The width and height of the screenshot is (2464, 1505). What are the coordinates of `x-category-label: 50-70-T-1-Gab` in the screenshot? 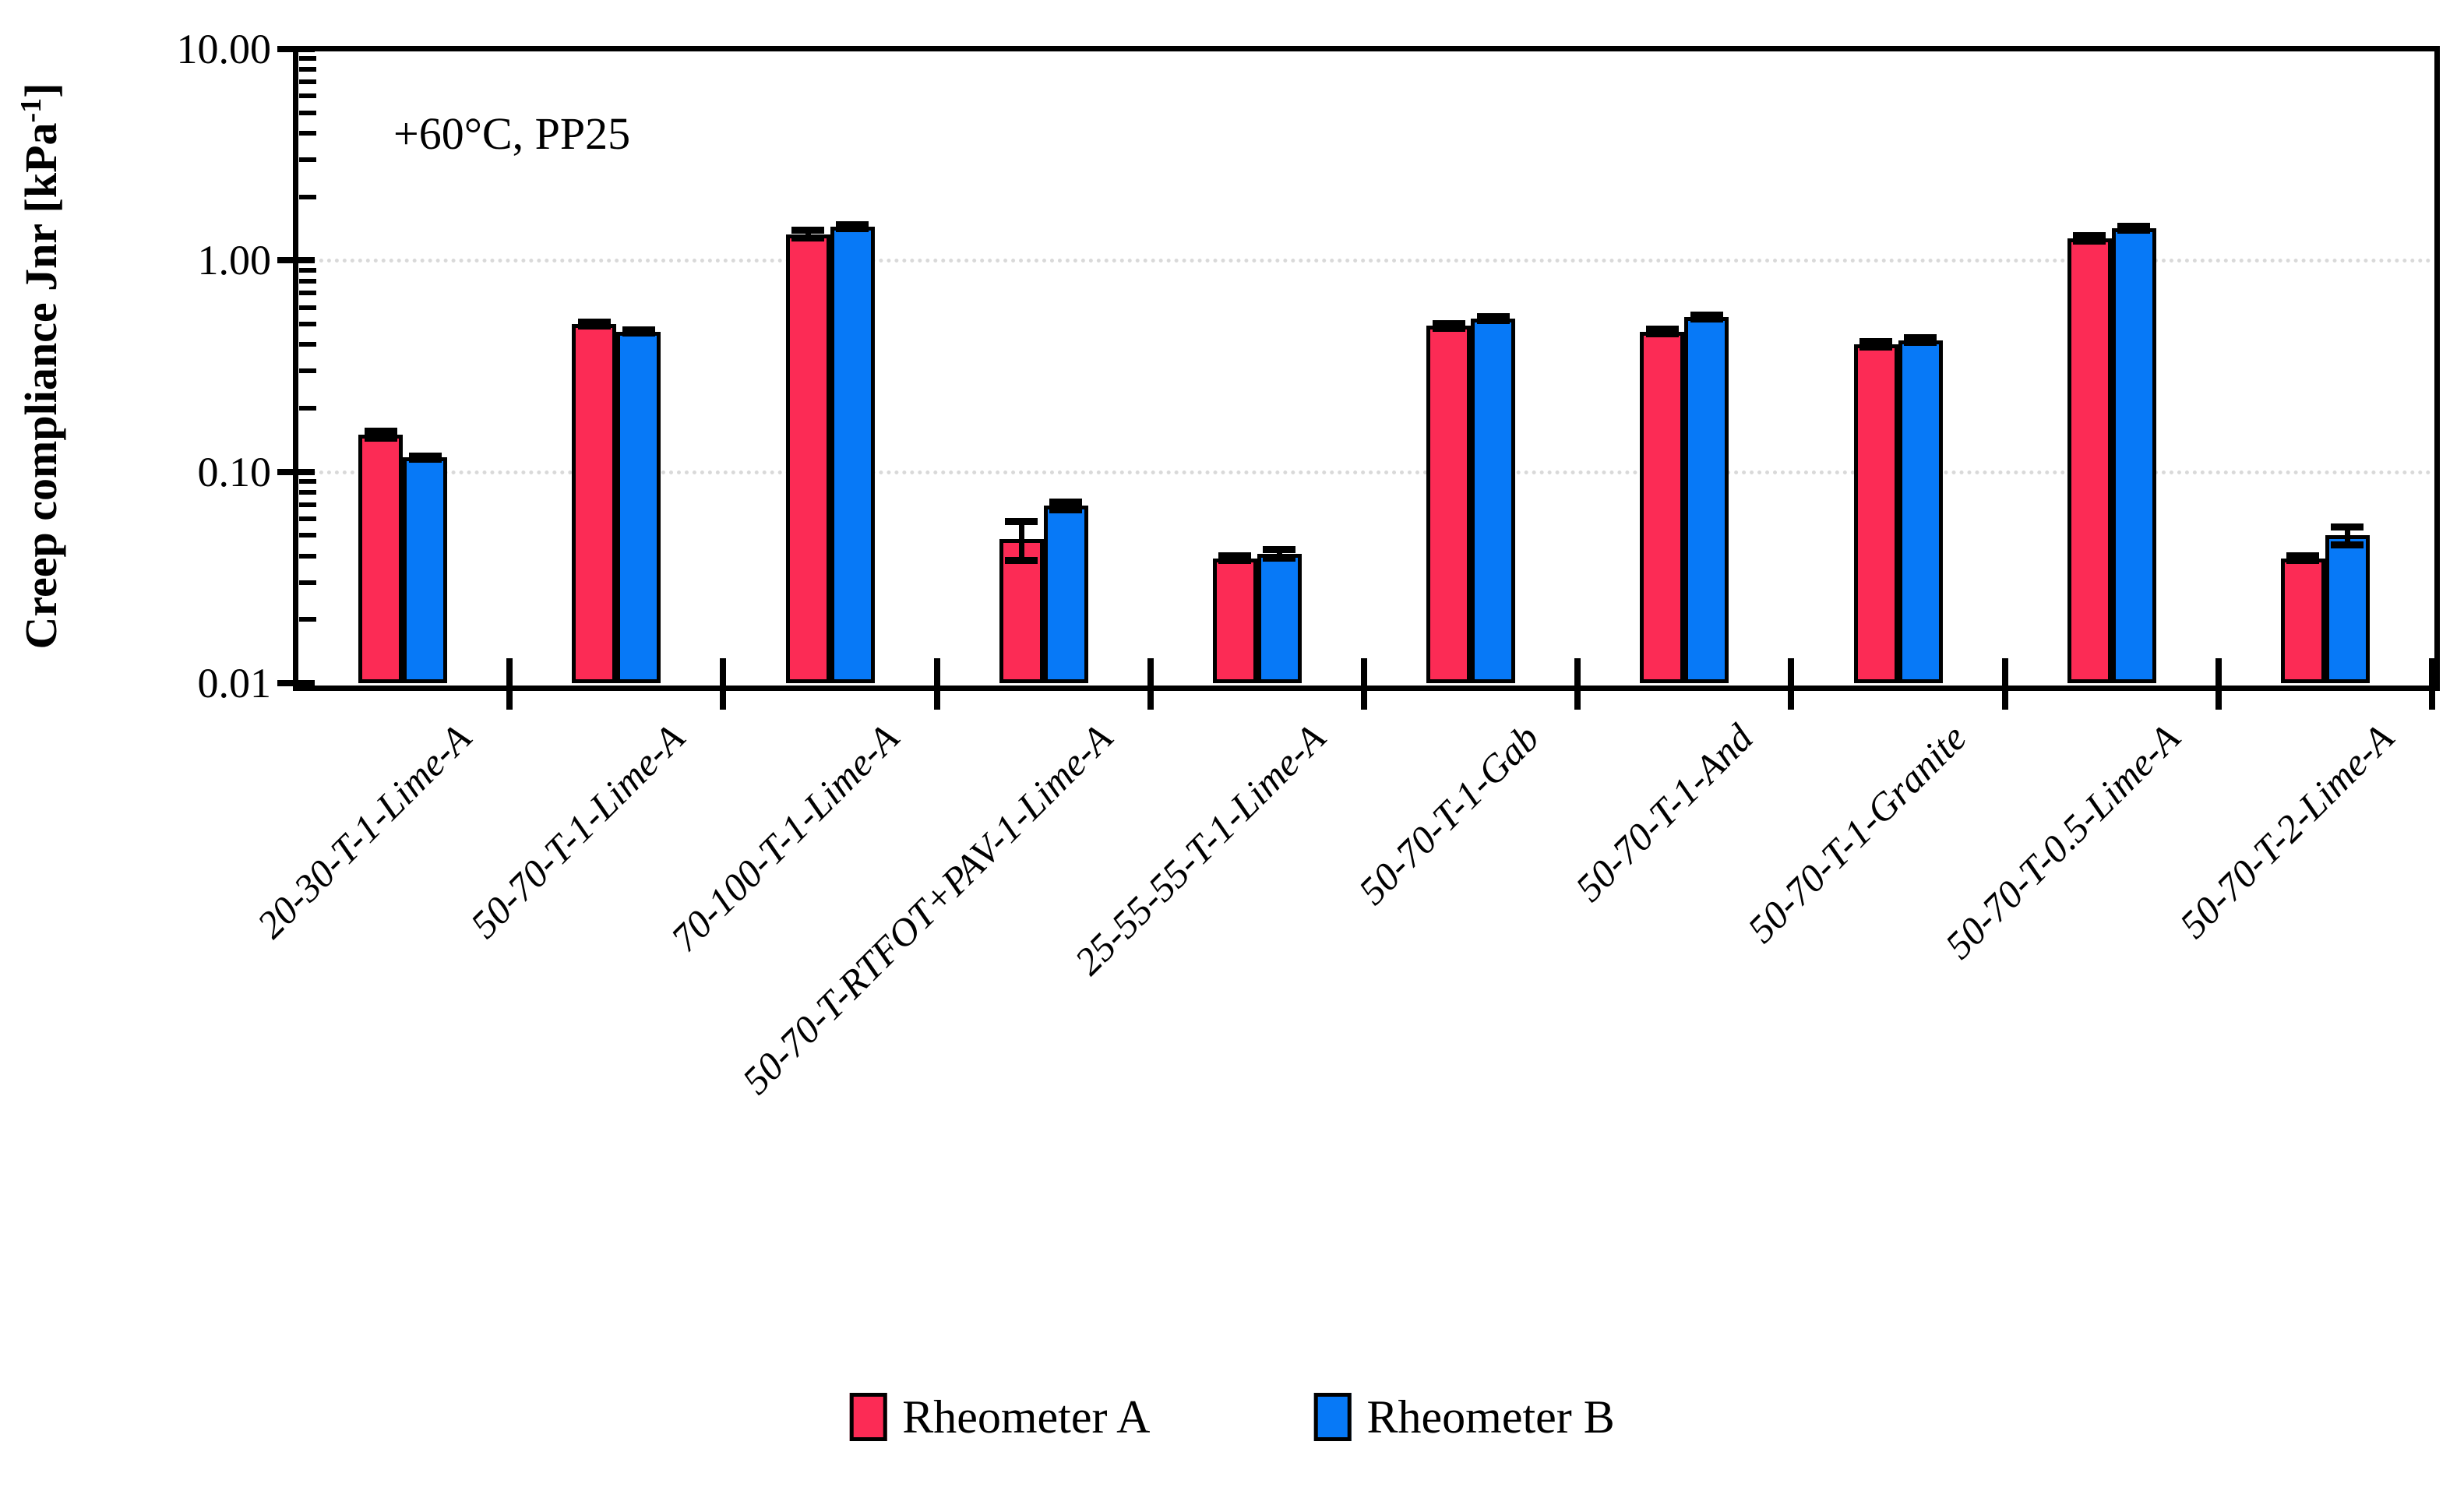 It's located at (1449, 814).